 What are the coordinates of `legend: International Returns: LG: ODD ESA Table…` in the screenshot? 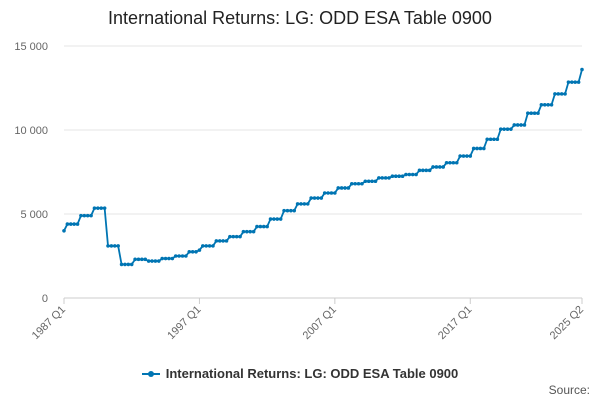 It's located at (300, 374).